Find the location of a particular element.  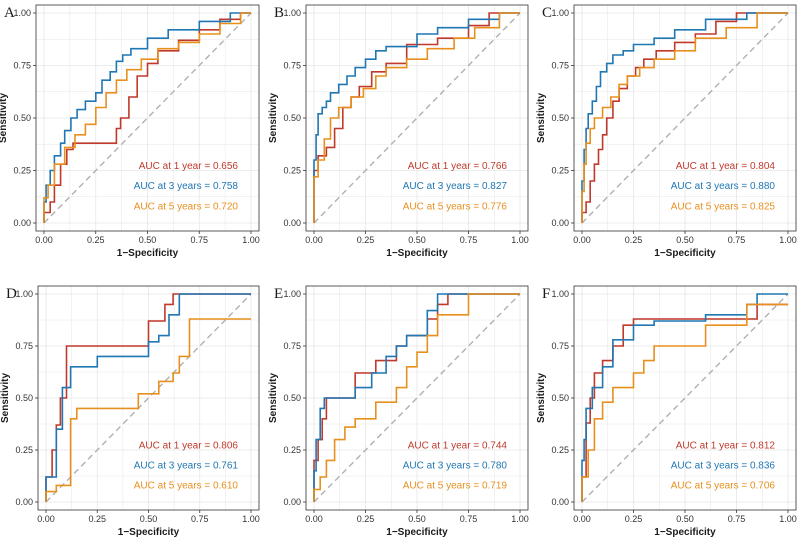

auc-label-5yr: AUC at 5 years = 0.720 is located at coordinates (186, 207).